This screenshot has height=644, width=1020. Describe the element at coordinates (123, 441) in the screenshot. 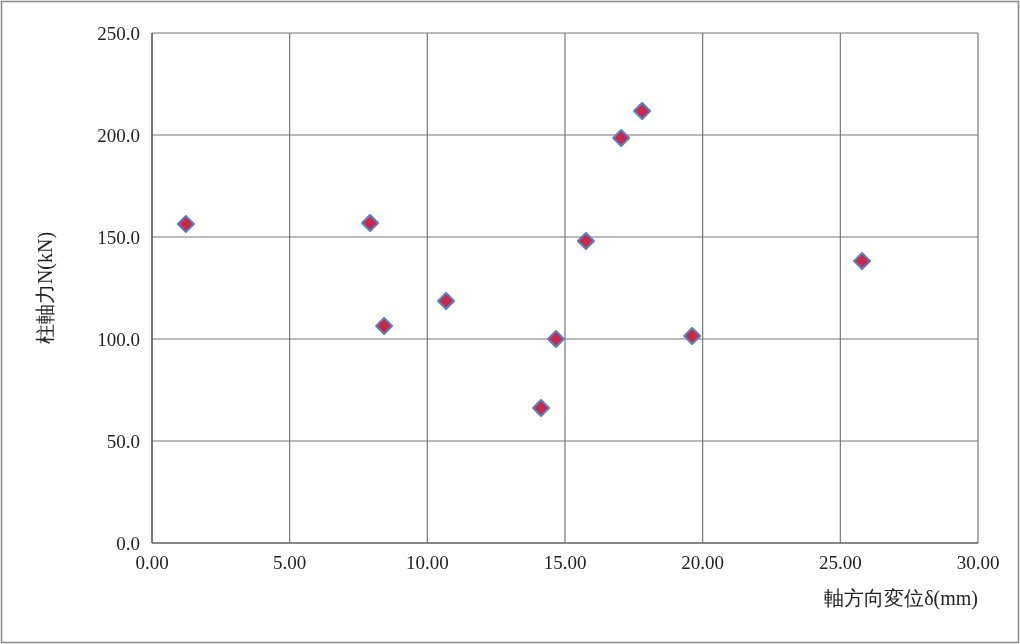

I see `y-tick-label: 50.0` at that location.